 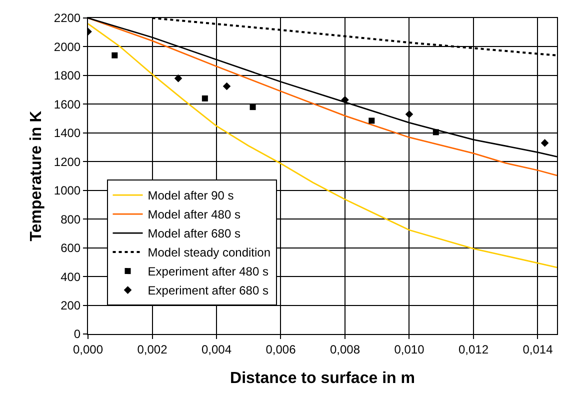 I want to click on y-tick-label: 1400, so click(x=67, y=133).